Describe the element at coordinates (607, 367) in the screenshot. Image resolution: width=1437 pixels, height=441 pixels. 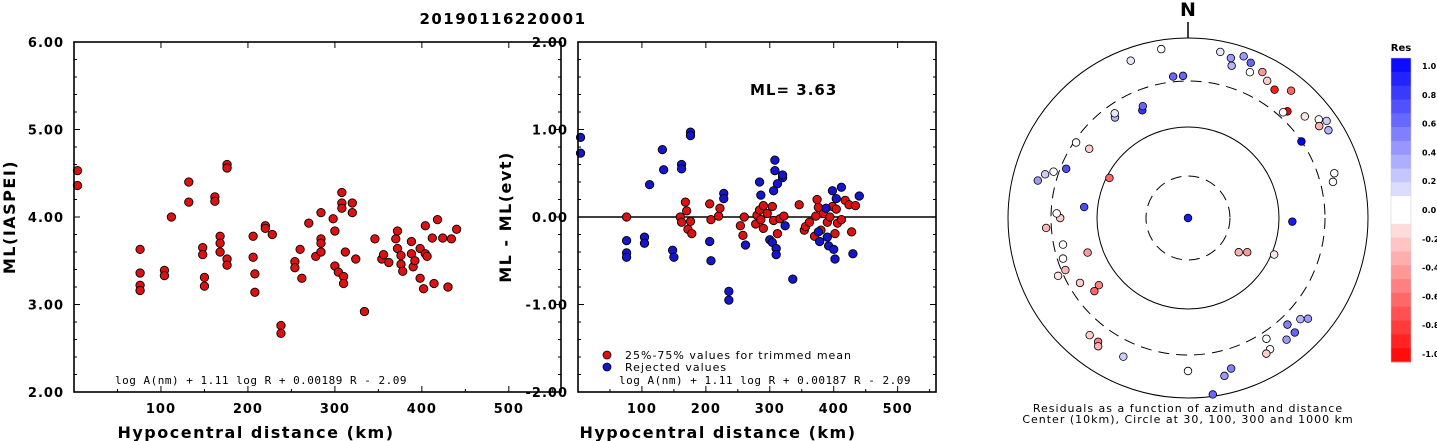
I see `legend-rejected-marker` at that location.